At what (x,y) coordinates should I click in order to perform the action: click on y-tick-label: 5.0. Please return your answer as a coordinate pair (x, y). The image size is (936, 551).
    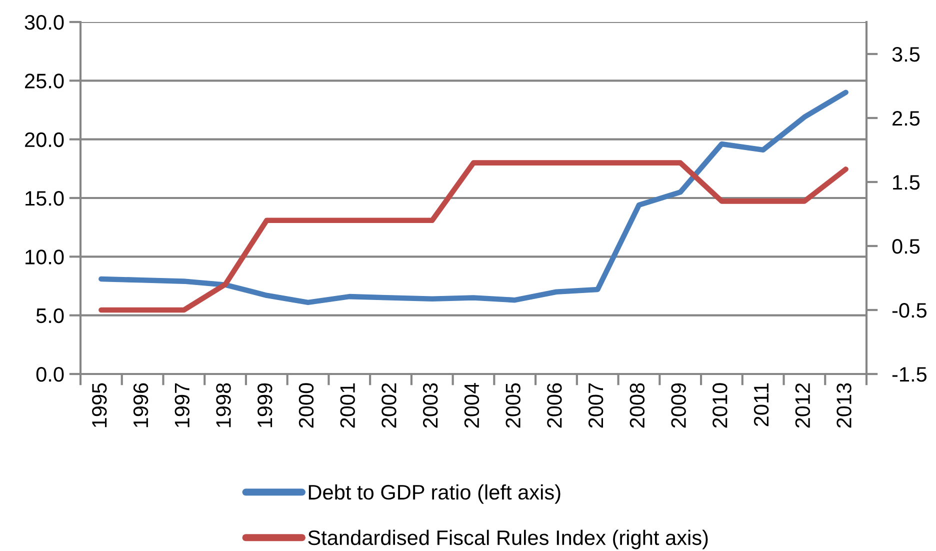
    Looking at the image, I should click on (50, 316).